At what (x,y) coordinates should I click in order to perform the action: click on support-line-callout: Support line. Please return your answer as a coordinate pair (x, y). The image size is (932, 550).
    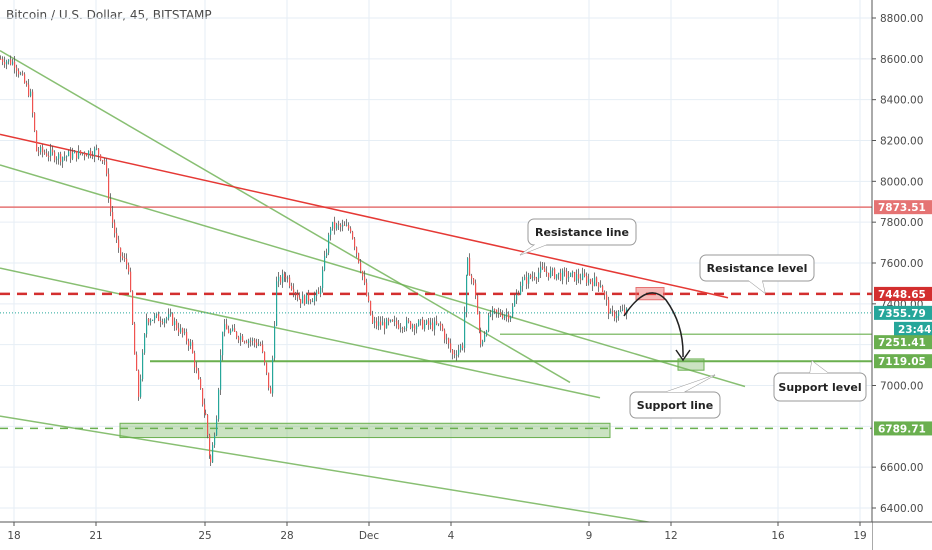
    Looking at the image, I should click on (675, 396).